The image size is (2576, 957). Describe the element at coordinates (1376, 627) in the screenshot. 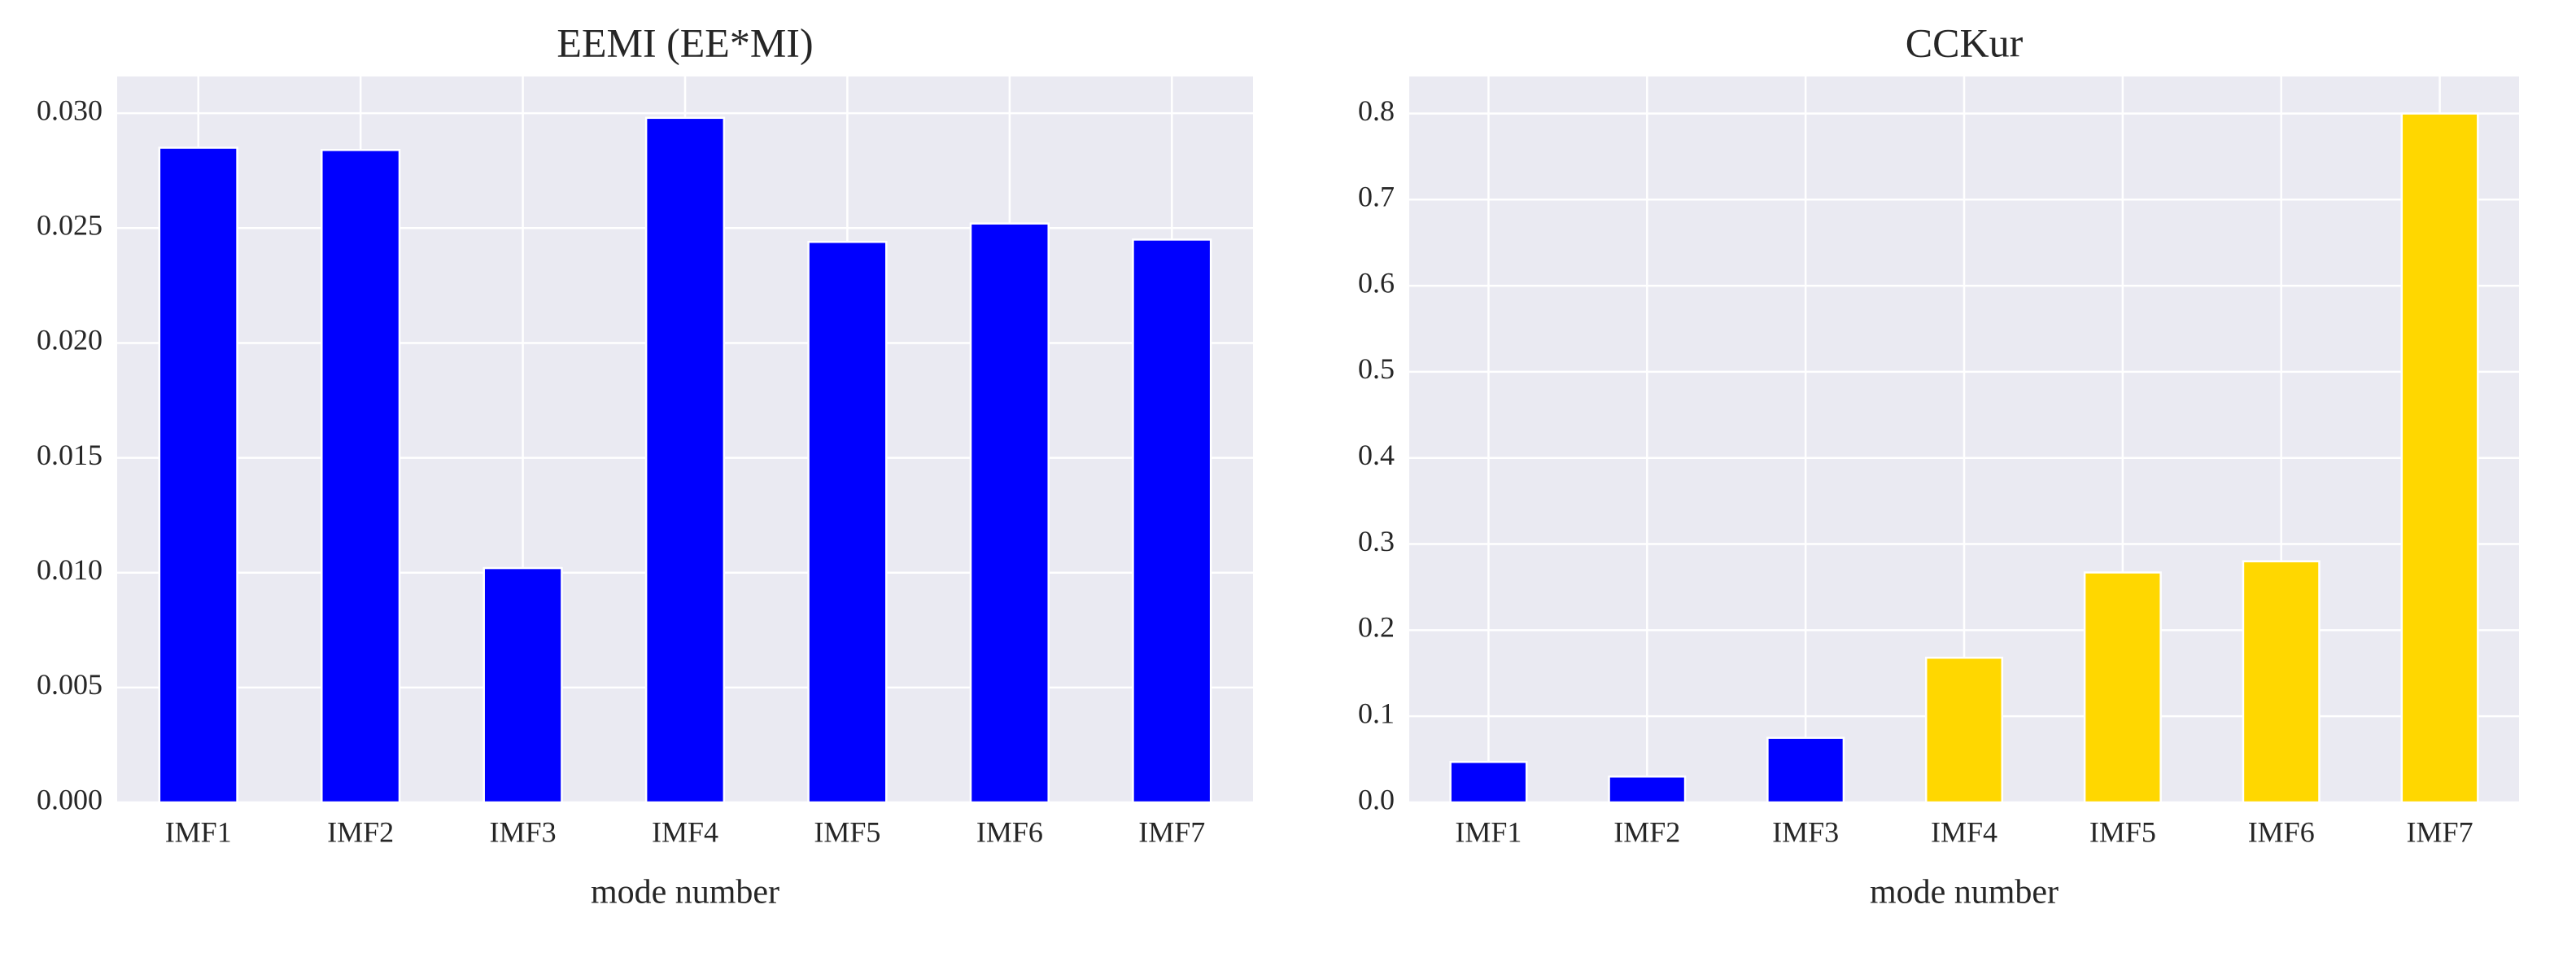

I see `y-tick-label: 0.2` at that location.